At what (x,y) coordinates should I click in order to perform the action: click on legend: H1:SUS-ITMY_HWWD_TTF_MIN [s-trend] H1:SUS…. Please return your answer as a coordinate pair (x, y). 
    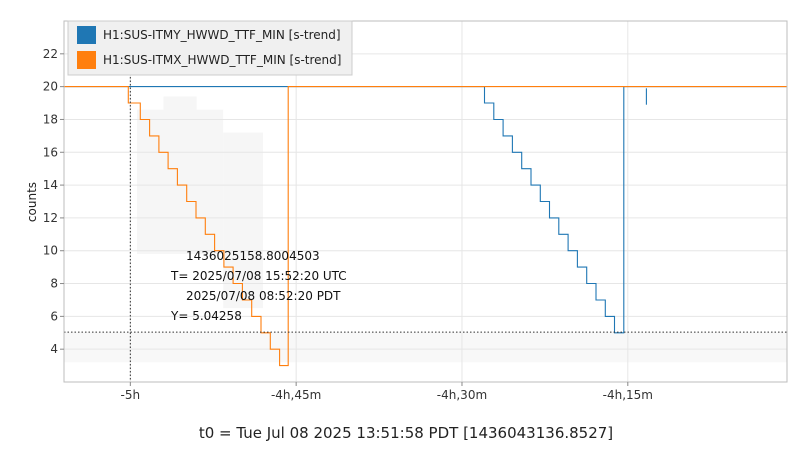
    Looking at the image, I should click on (210, 48).